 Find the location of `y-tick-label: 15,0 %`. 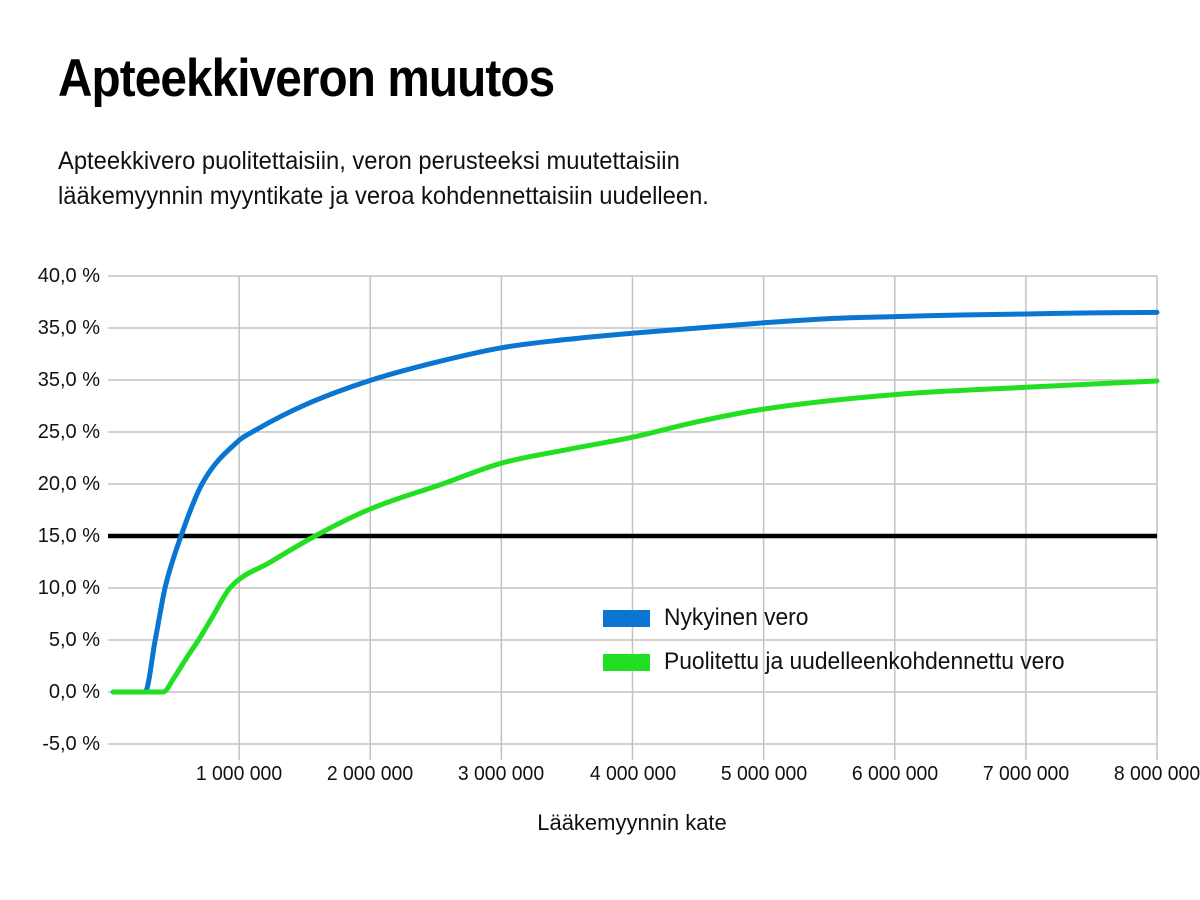

y-tick-label: 15,0 % is located at coordinates (68, 536).